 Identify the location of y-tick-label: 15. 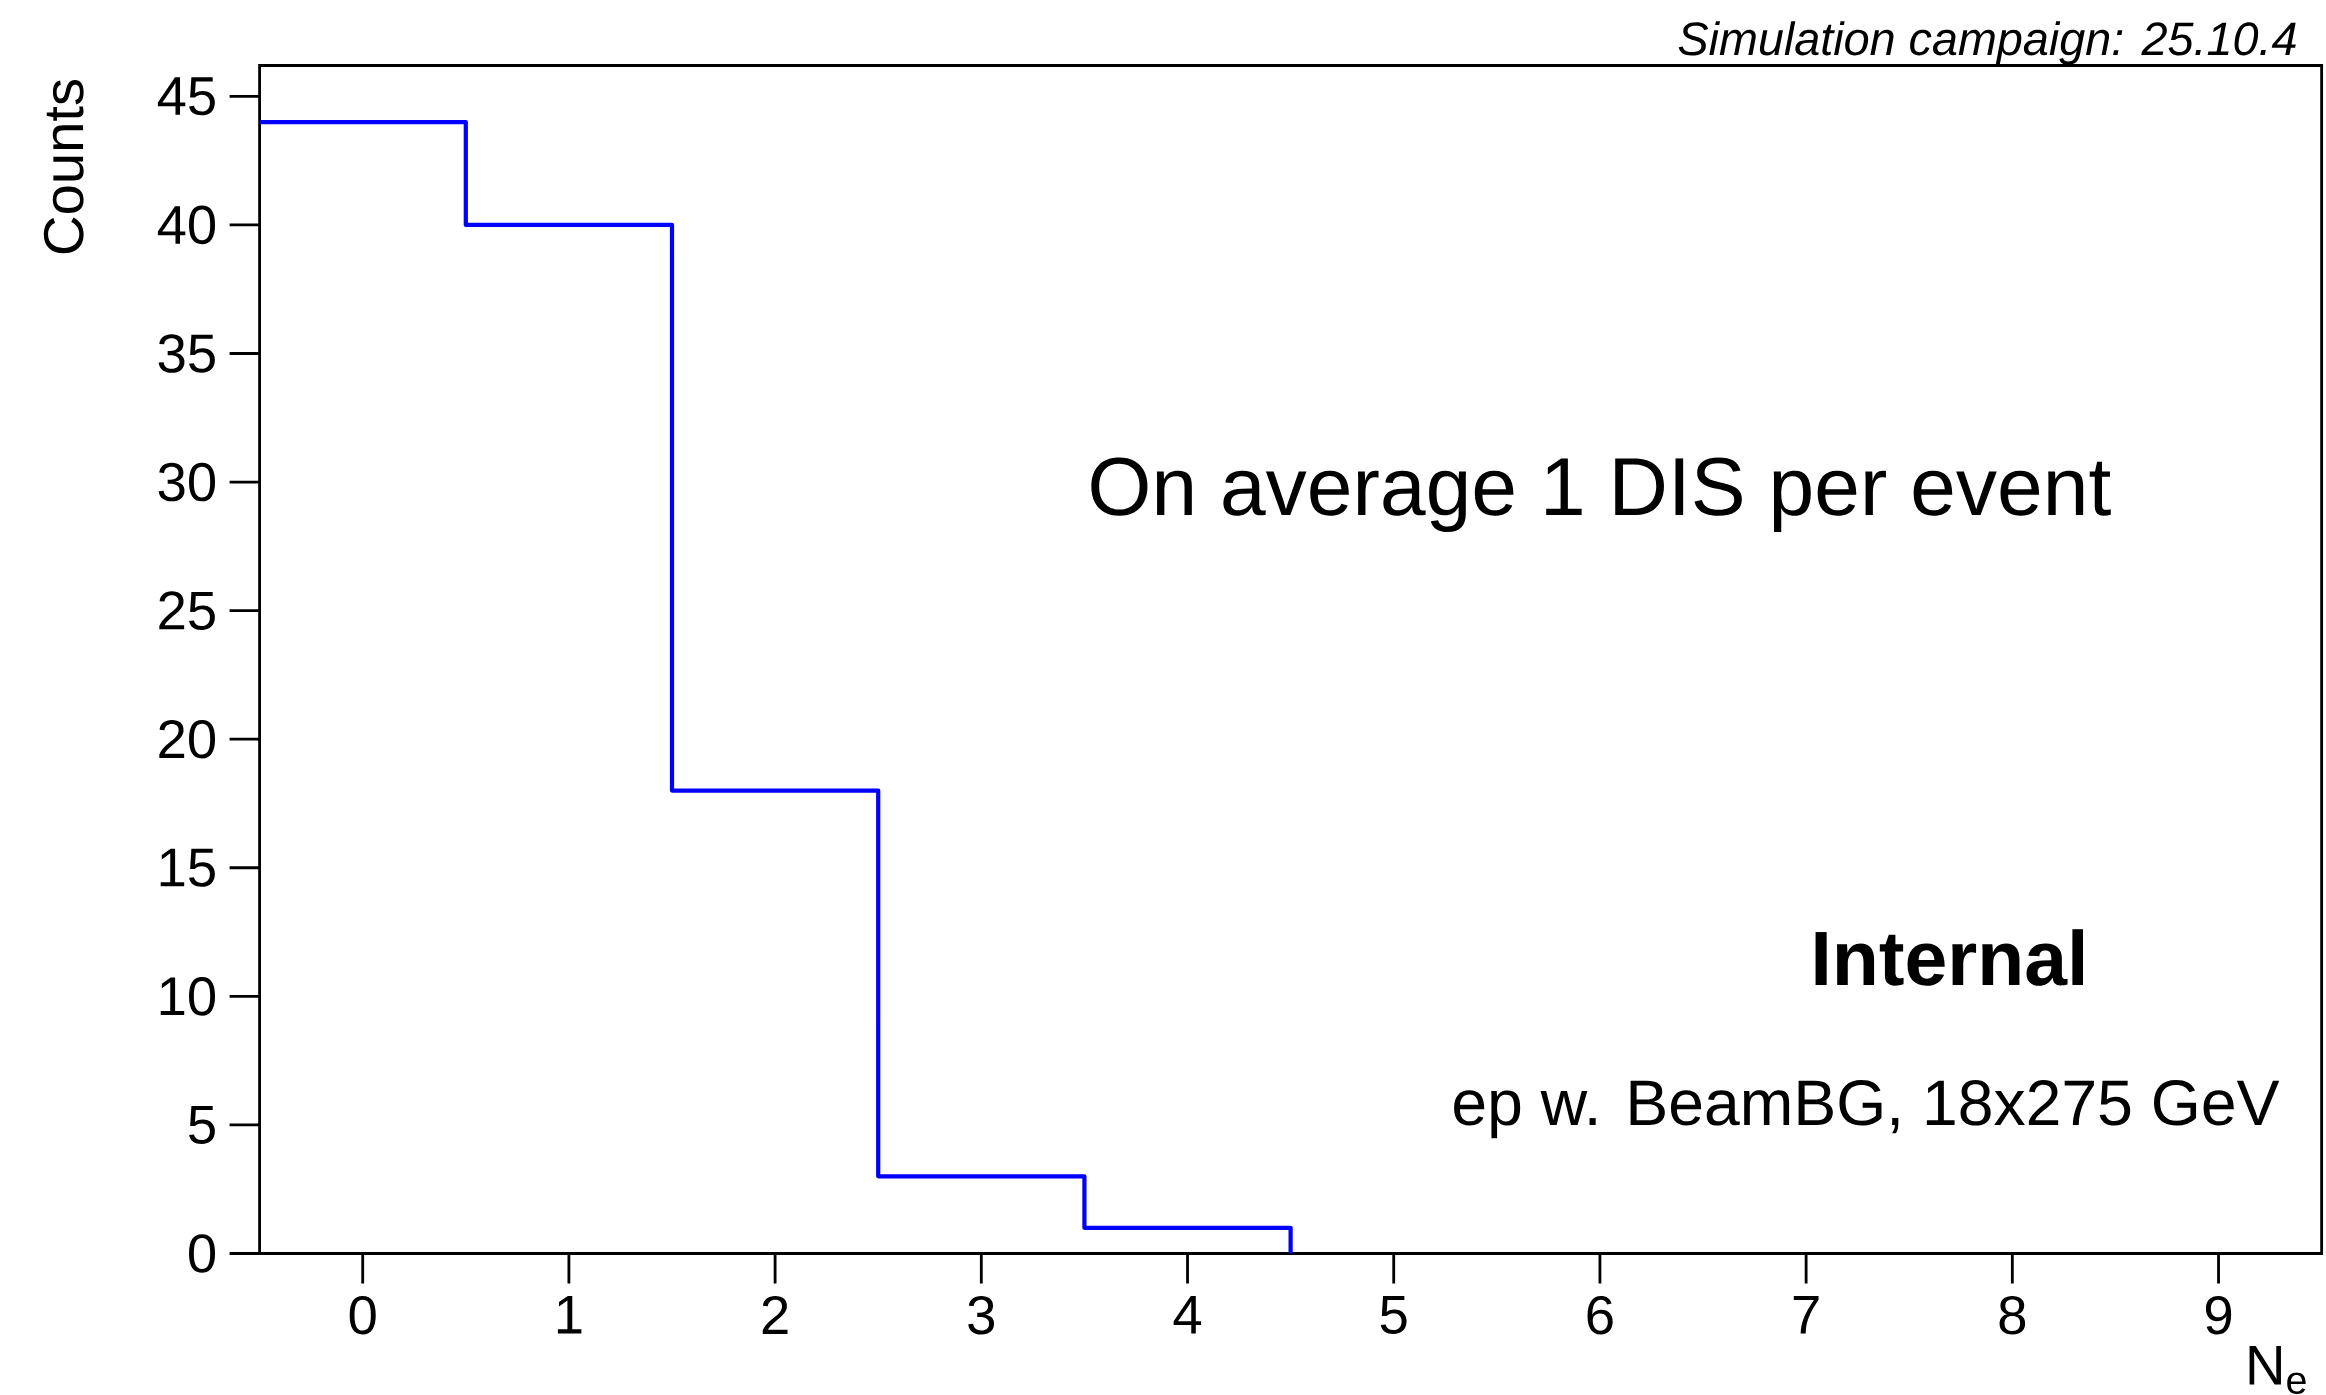
(187, 867).